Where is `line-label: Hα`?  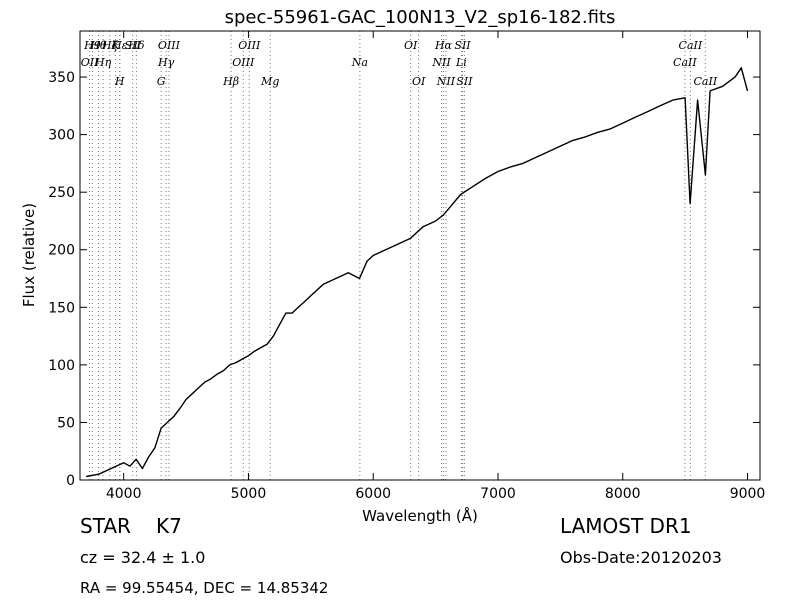
line-label: Hα is located at coordinates (443, 45).